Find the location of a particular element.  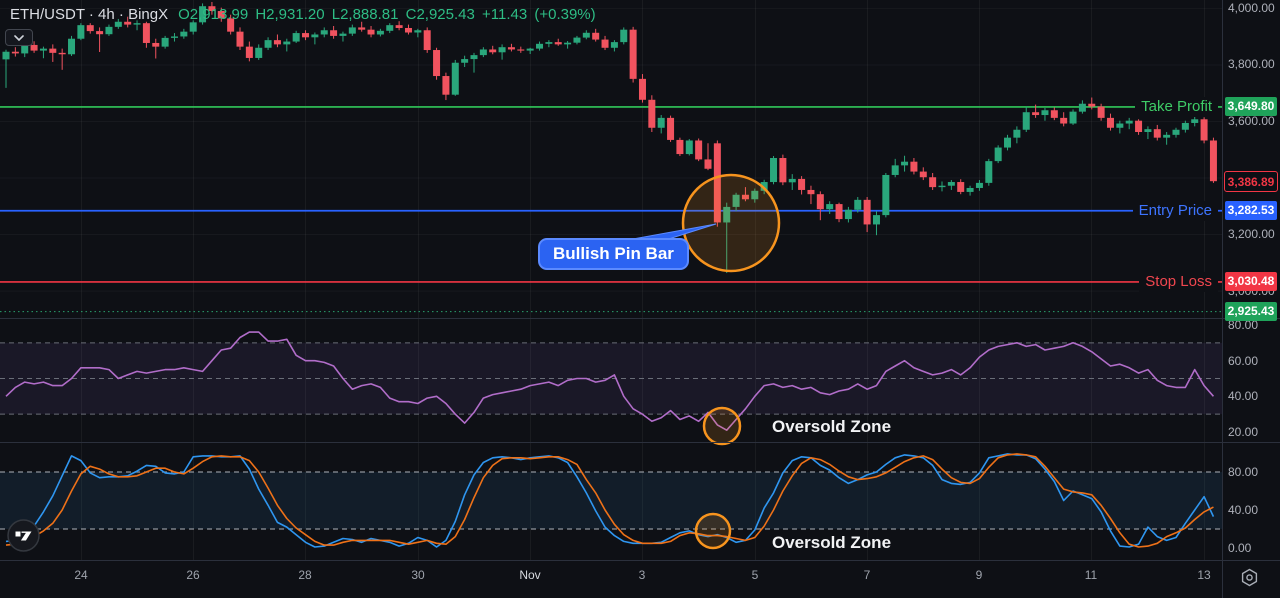

symbol-title: ETH/USDT · 4h · BingX is located at coordinates (89, 14).